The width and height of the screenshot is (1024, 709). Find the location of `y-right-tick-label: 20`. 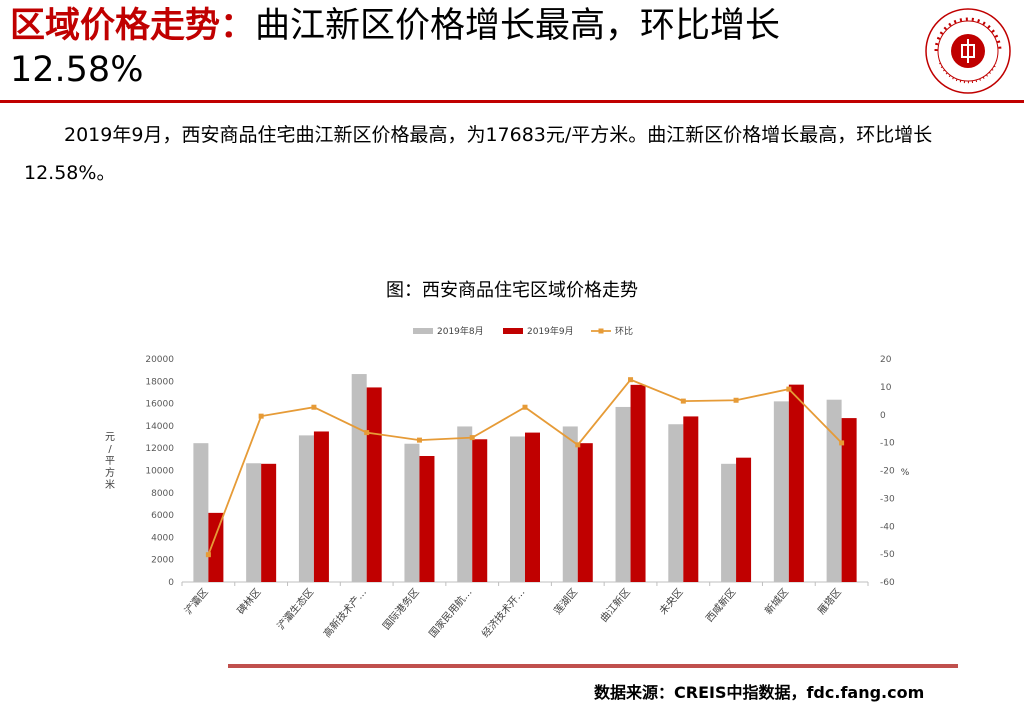

y-right-tick-label: 20 is located at coordinates (886, 360).